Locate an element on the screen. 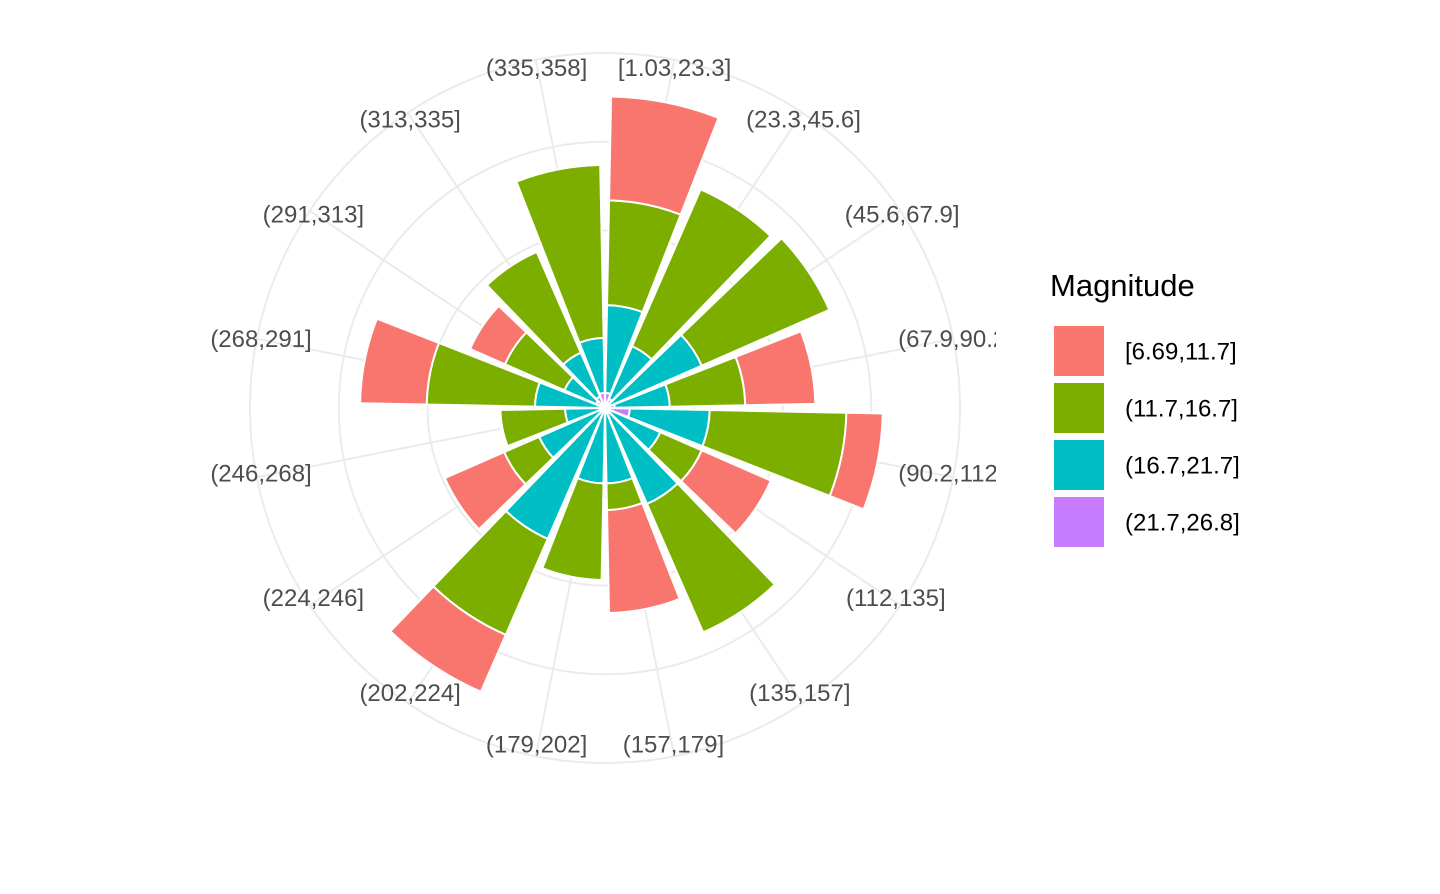  angle-label: (157,179] is located at coordinates (673, 745).